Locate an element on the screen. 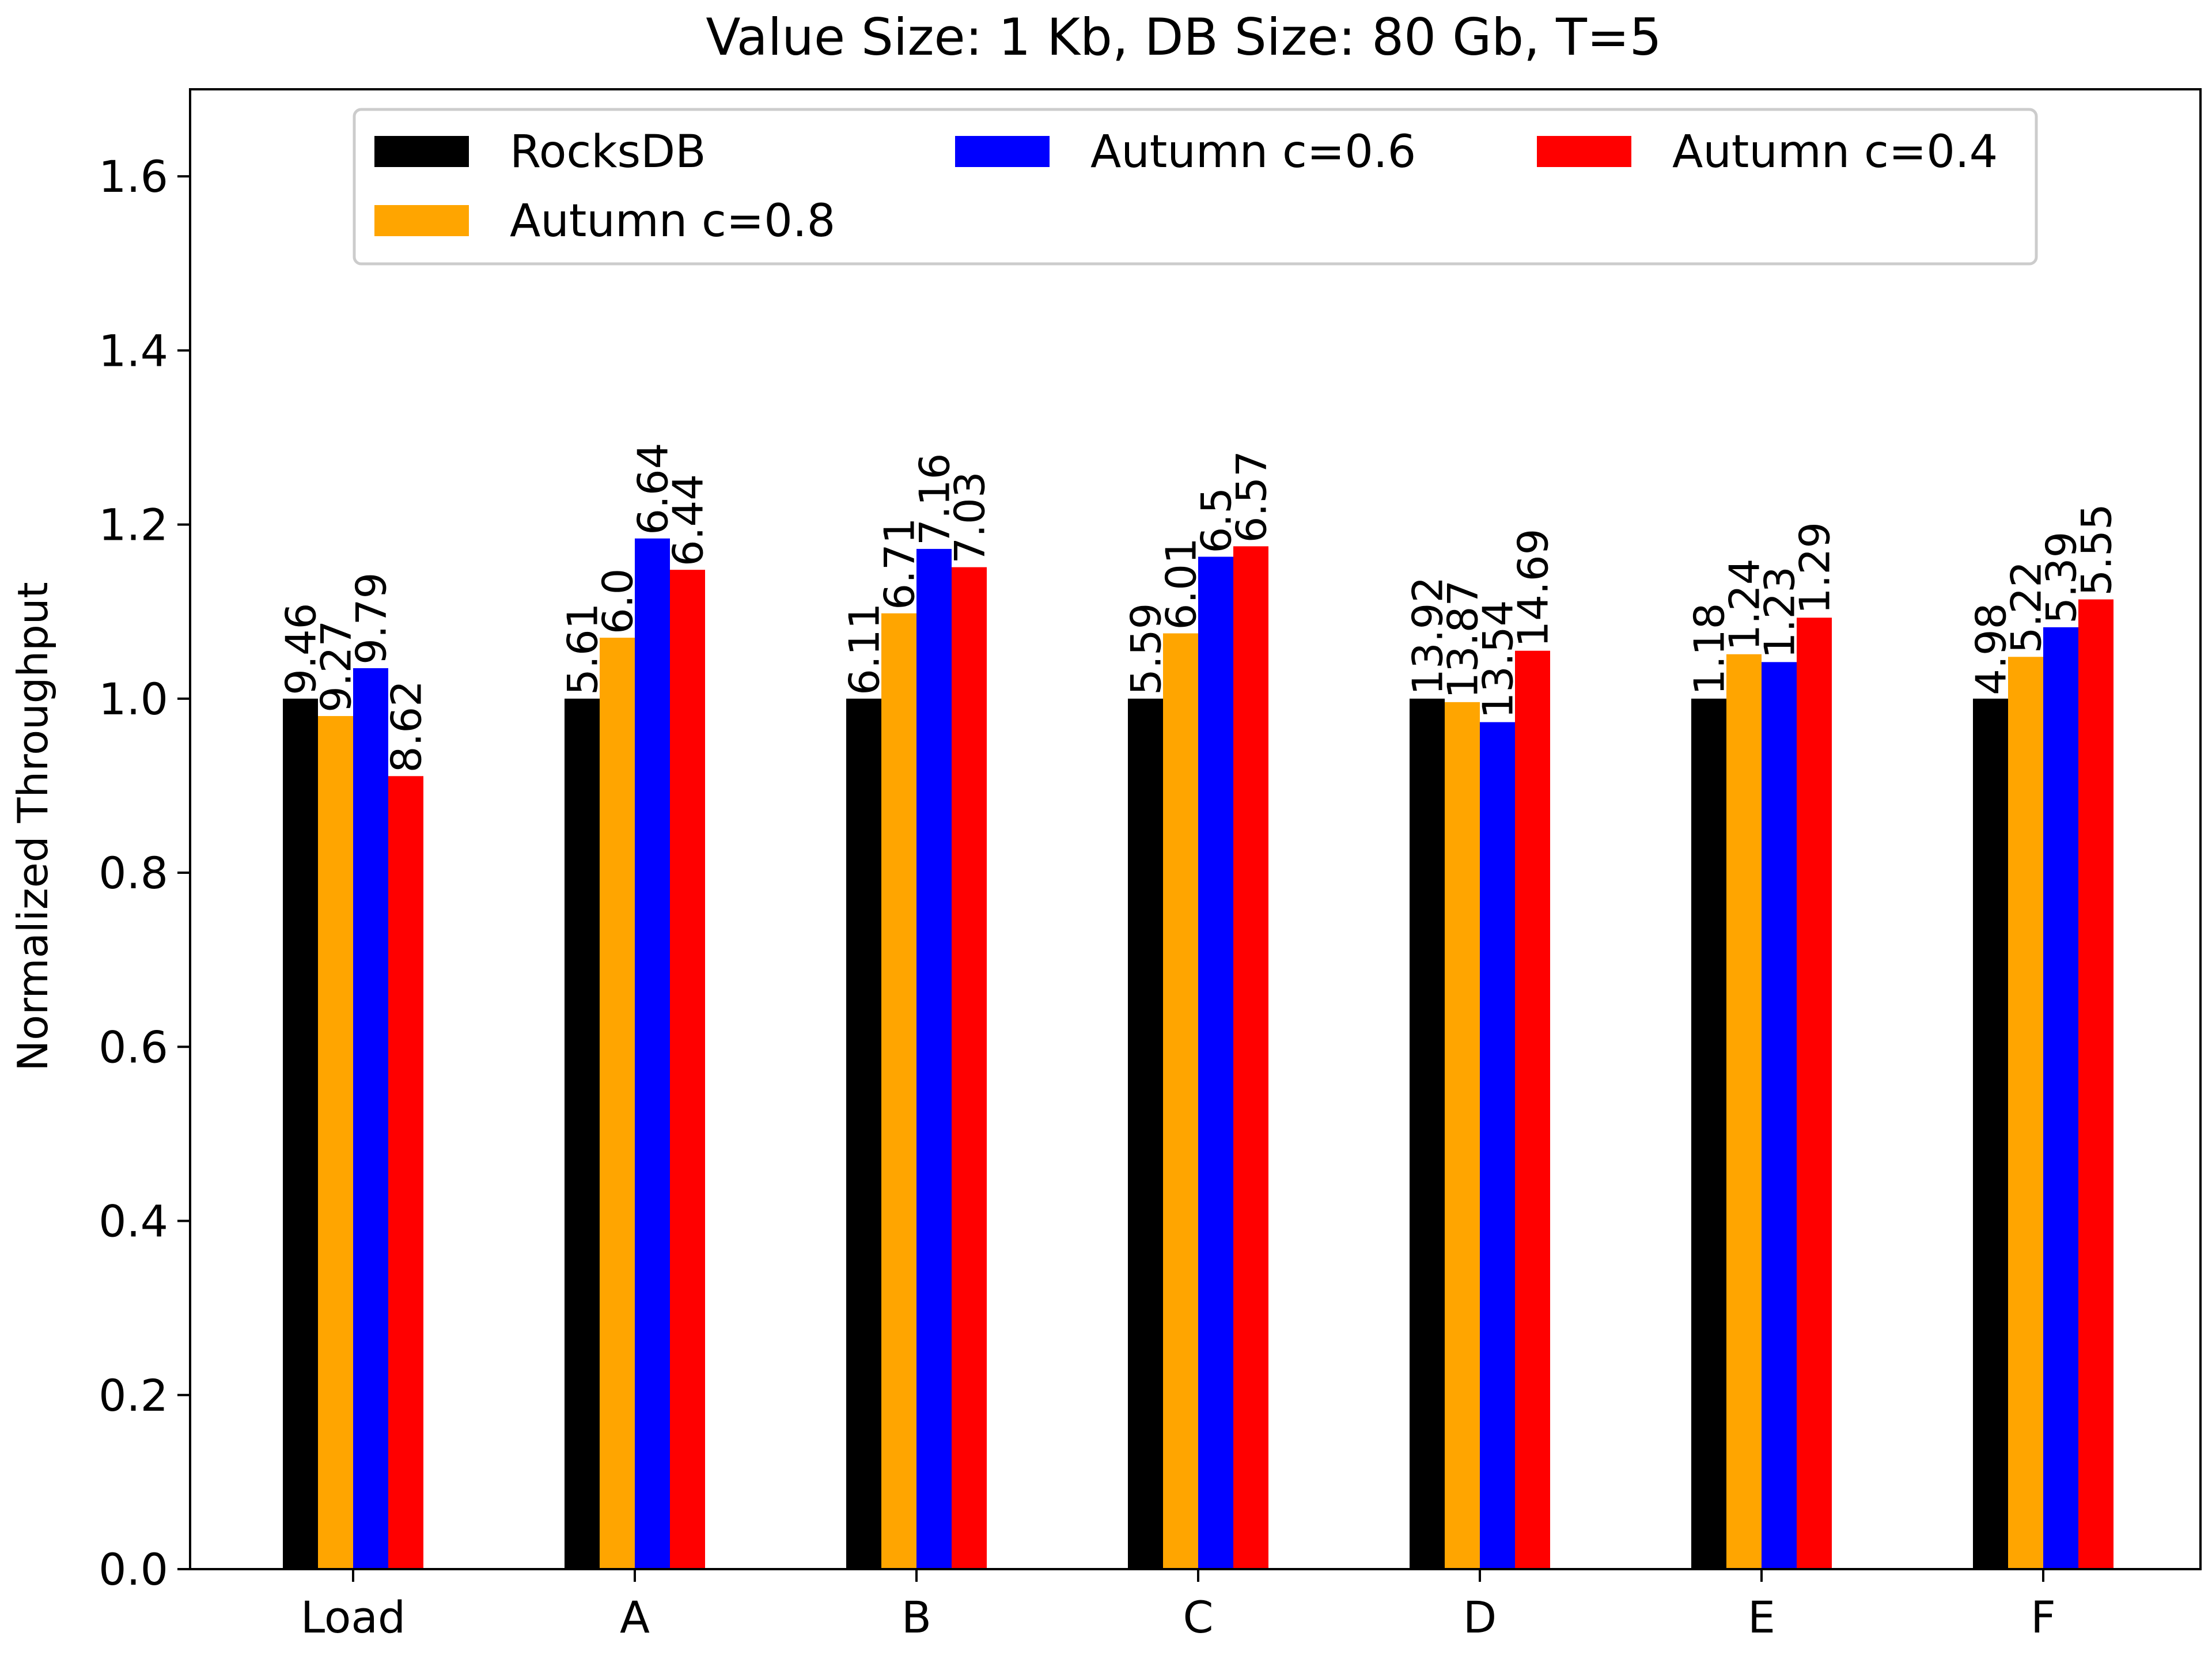 The image size is (2212, 1659). y-tick-label-5: 1.0 is located at coordinates (133, 699).